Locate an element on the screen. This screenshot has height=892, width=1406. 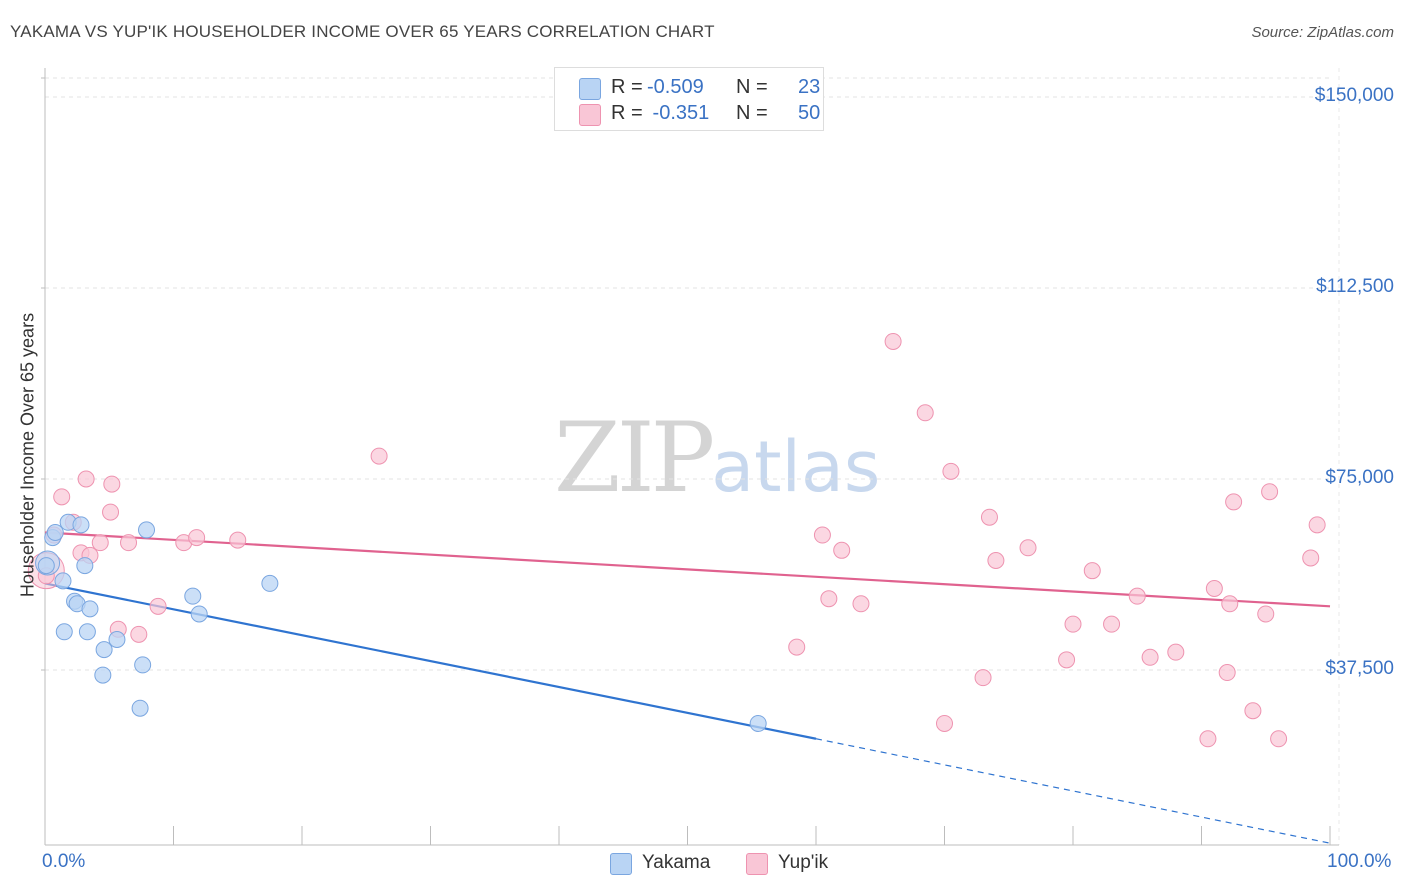
r-value: -0.351 is located at coordinates (678, 113).